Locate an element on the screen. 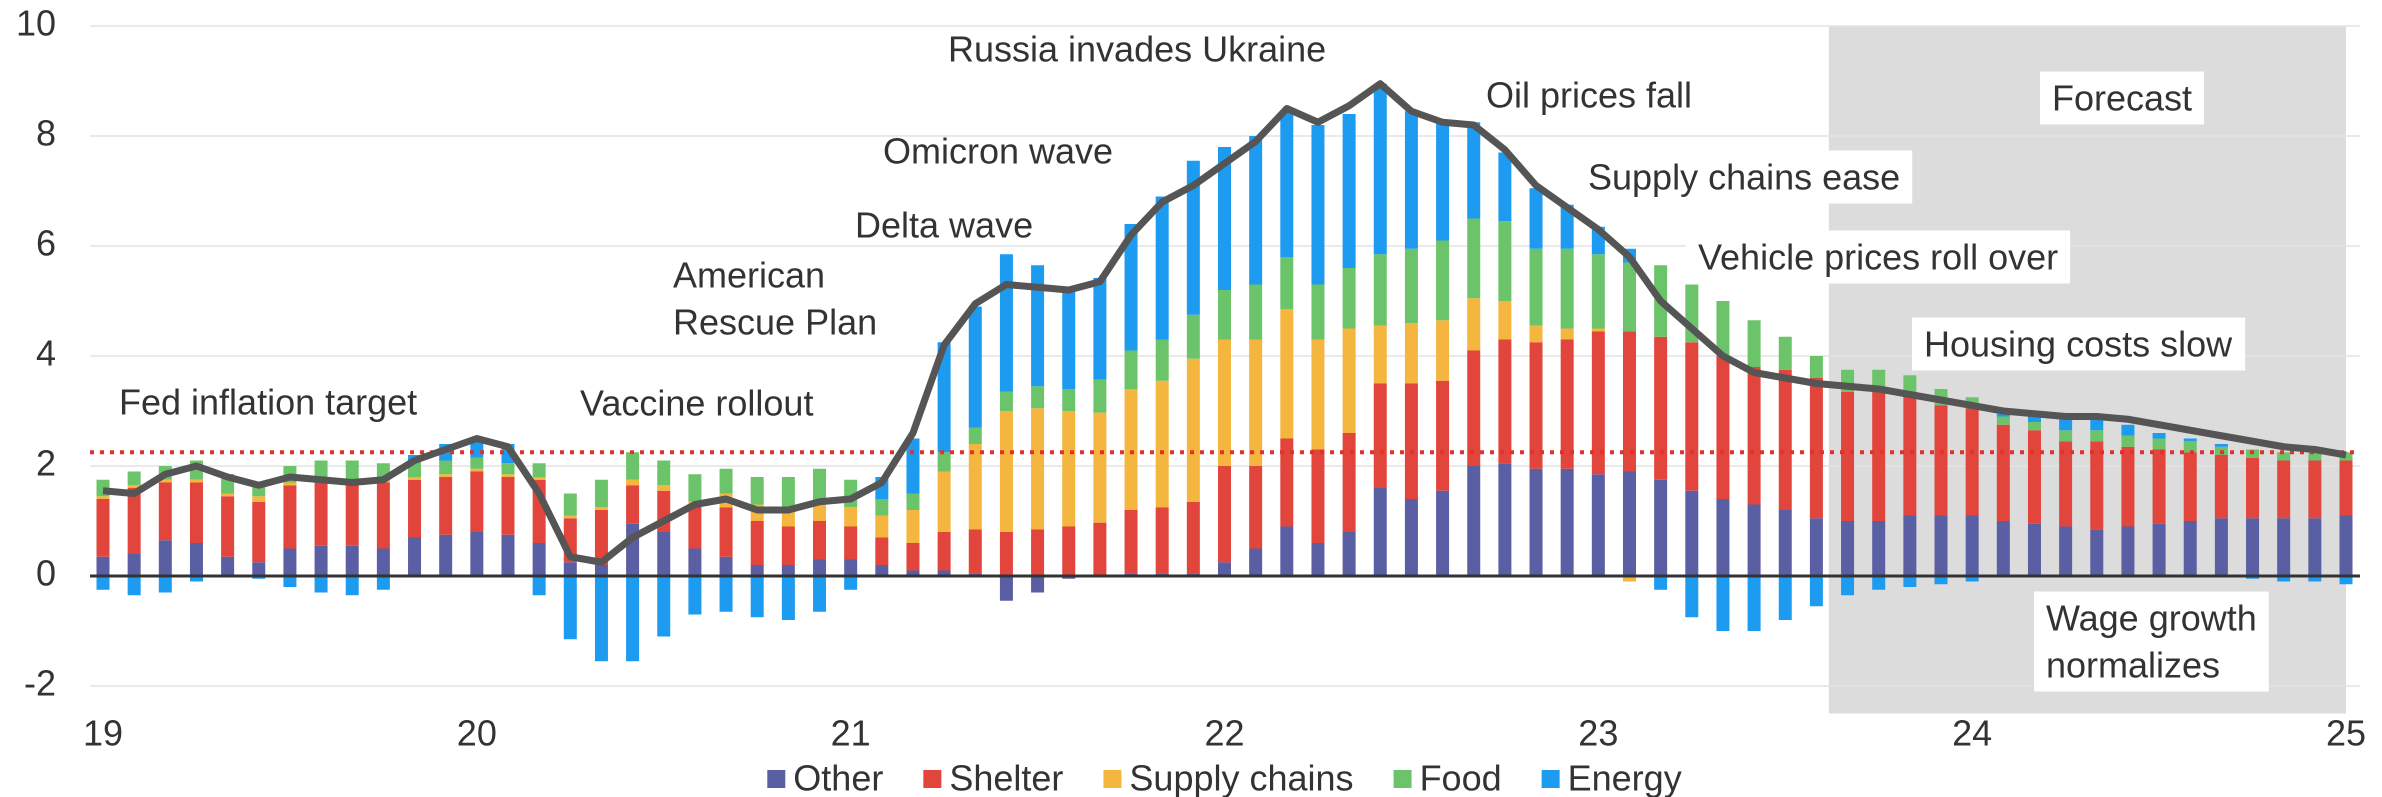  y-tick-label: 0 is located at coordinates (46, 573).